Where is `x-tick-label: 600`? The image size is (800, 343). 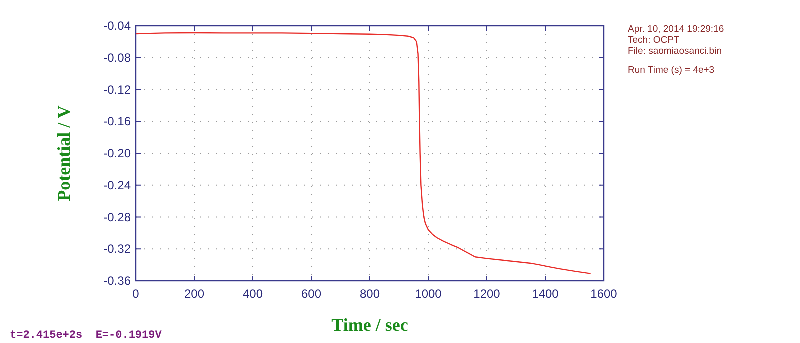
x-tick-label: 600 is located at coordinates (311, 294).